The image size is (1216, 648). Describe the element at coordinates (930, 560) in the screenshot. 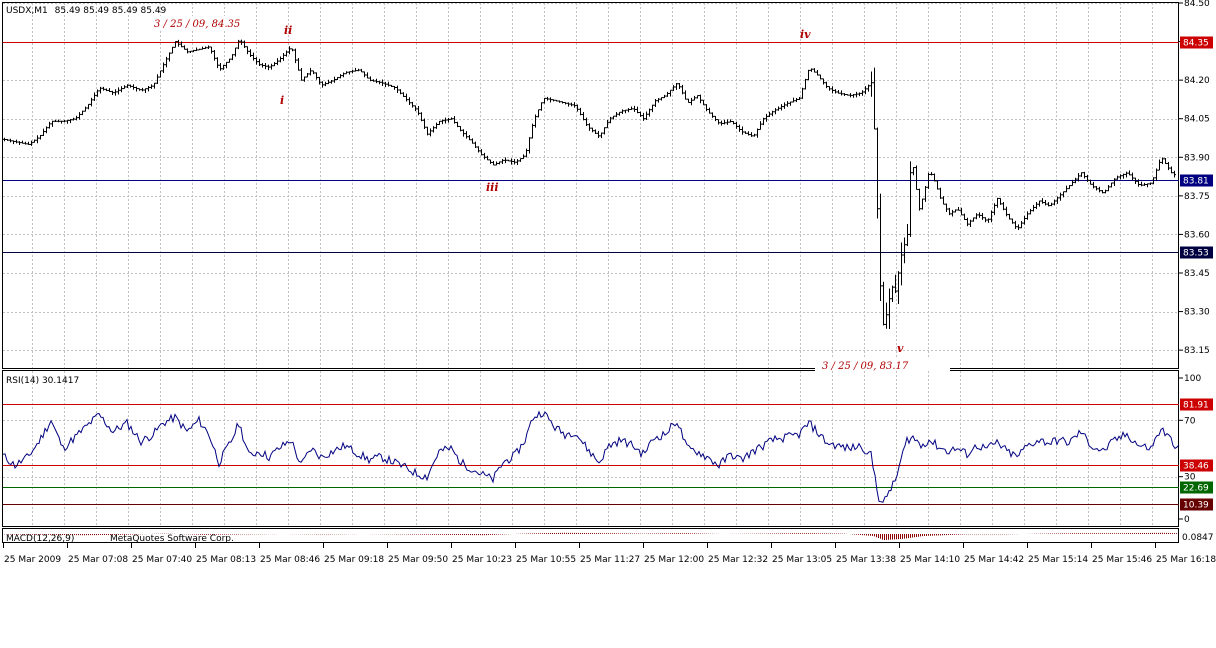

I see `time-label: 25 Mar 14:10` at that location.